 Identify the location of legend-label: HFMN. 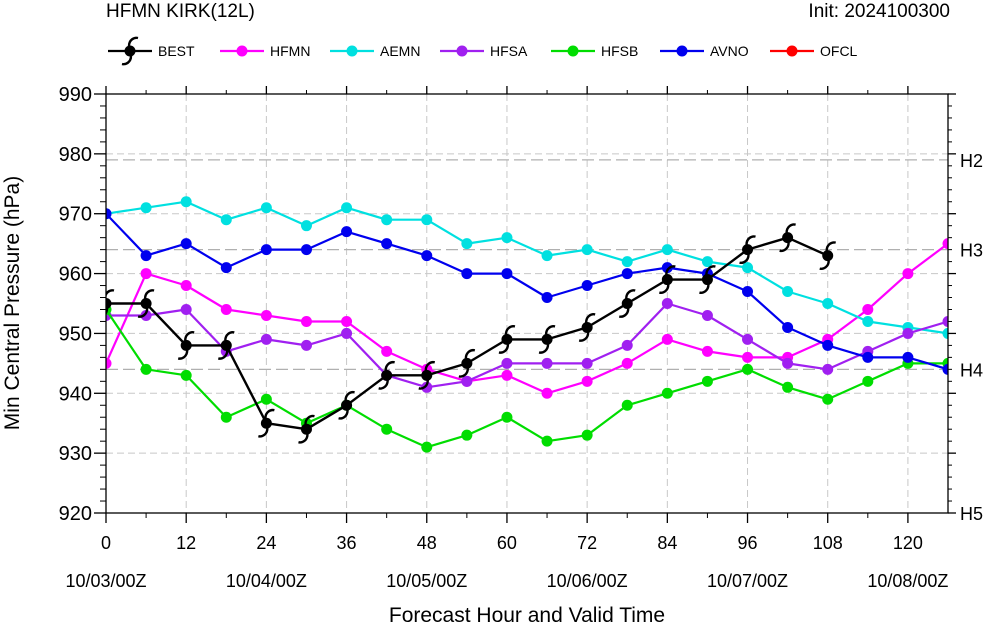
(290, 51).